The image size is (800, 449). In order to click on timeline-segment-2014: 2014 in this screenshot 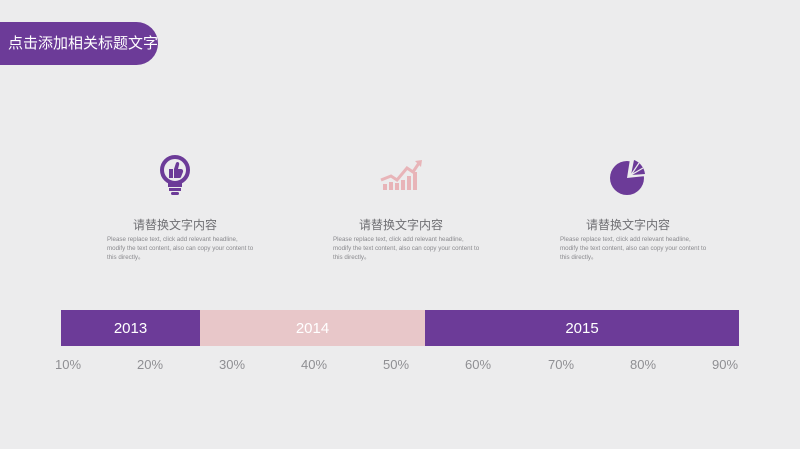, I will do `click(312, 328)`.